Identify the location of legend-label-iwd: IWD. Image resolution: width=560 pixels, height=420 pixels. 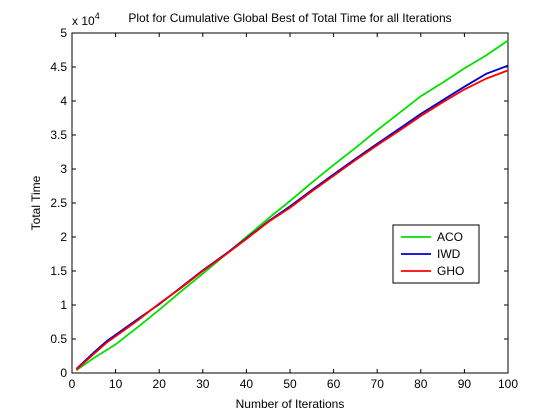
(449, 254).